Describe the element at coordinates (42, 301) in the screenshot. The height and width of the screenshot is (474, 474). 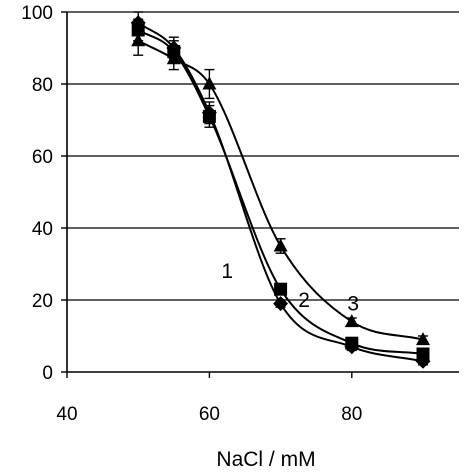
I see `y-tick-label: 20` at that location.